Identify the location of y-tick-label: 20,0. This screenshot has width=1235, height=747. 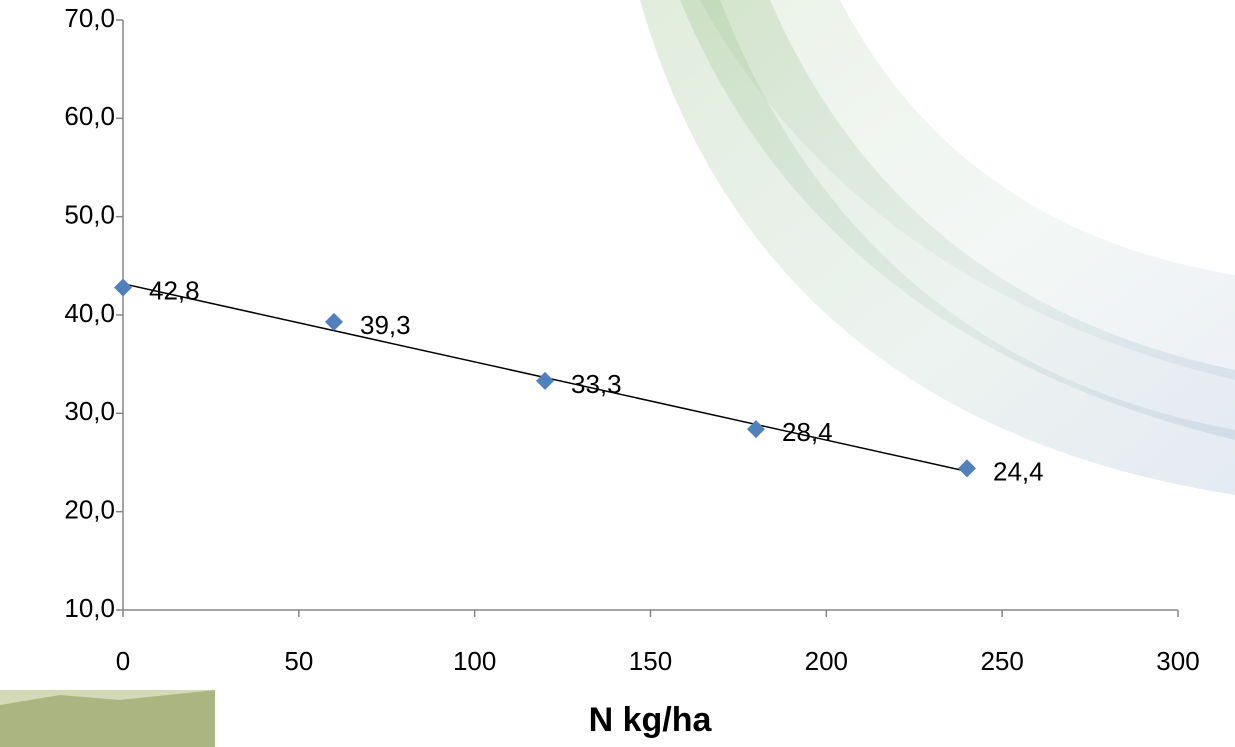
(89, 510).